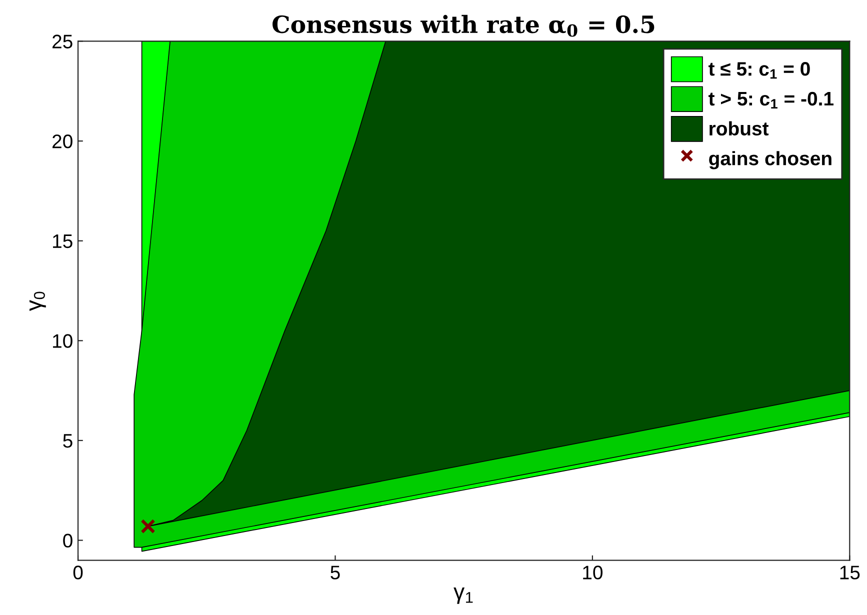  What do you see at coordinates (67, 441) in the screenshot?
I see `y-tick-label: 5` at bounding box center [67, 441].